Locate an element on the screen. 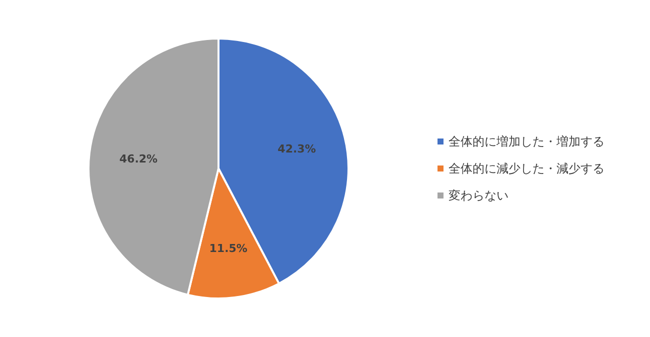  legend-label: 全体的に減少した・減少する is located at coordinates (526, 169).